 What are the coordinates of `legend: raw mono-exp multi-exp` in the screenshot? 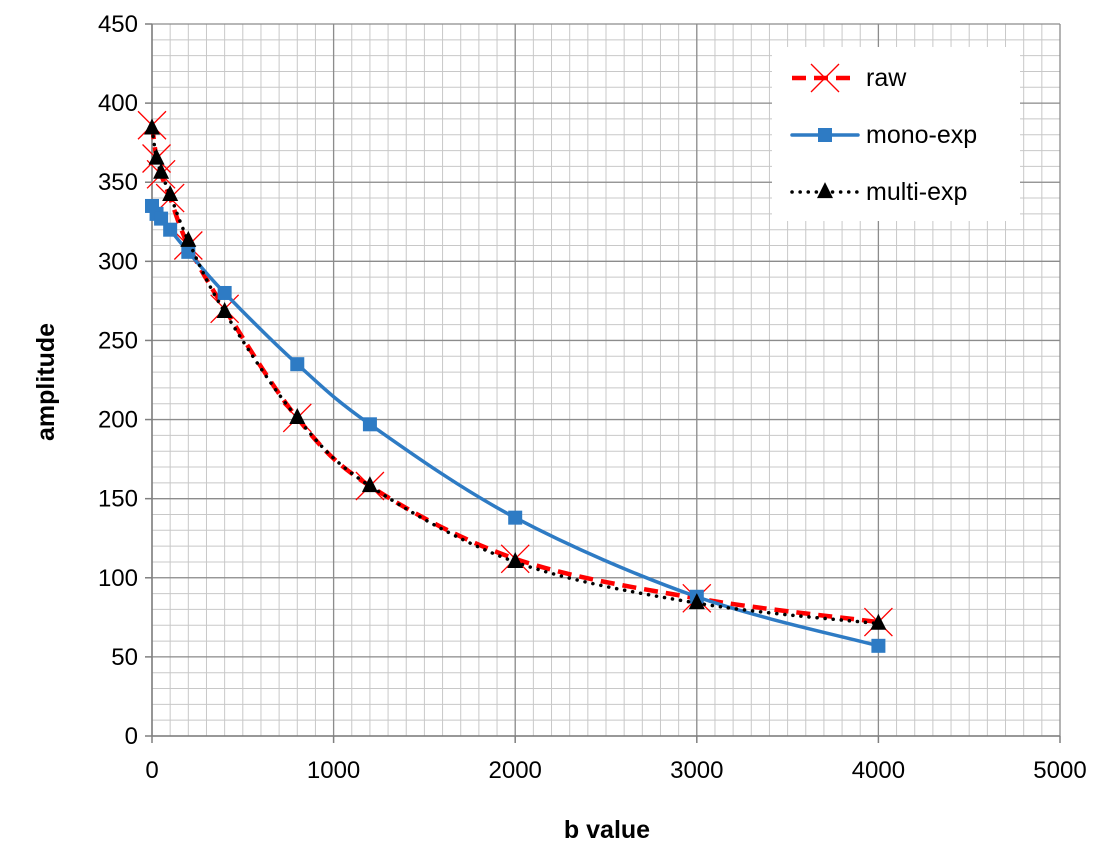 It's located at (896, 134).